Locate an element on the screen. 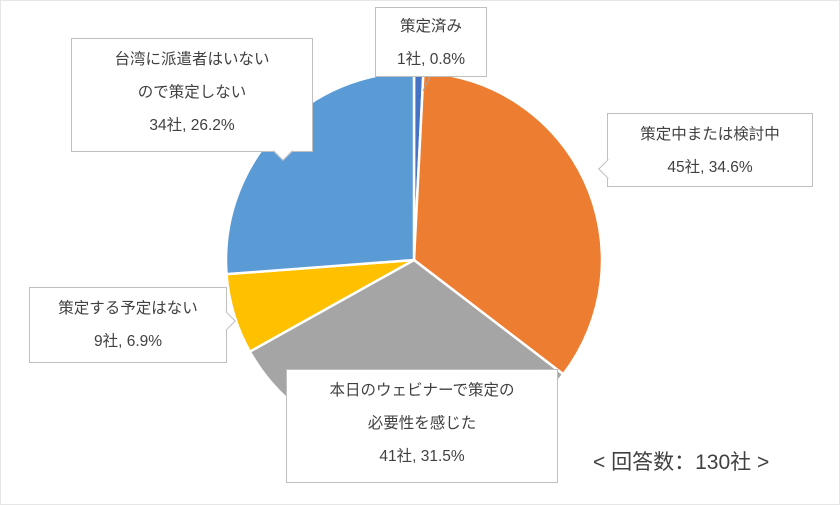 This screenshot has width=840, height=505. respondents-count-note: < 回答数：130社 > is located at coordinates (681, 462).